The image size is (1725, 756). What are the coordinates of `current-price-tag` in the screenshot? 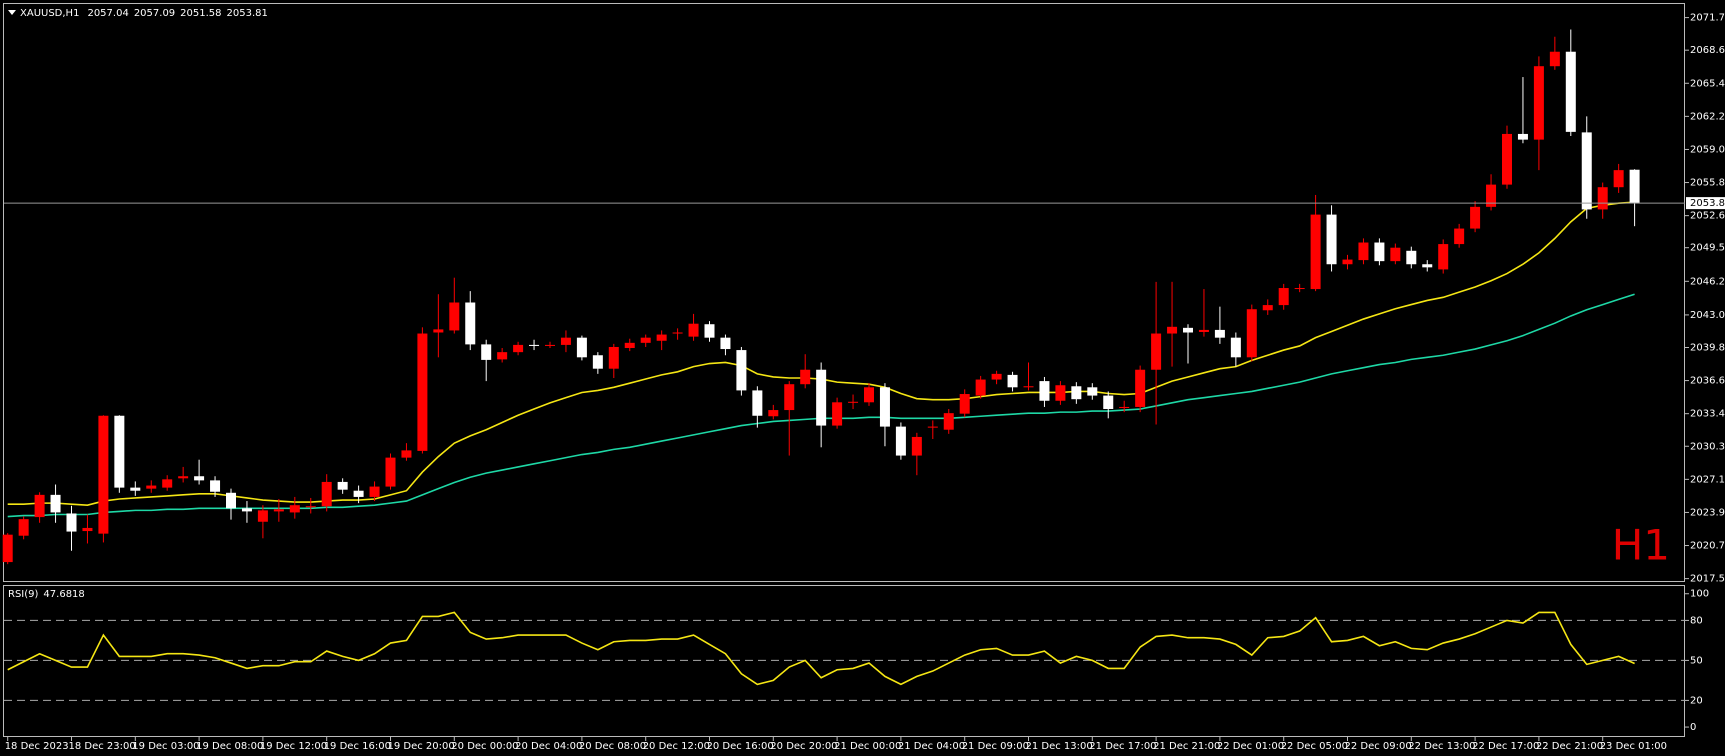 It's located at (1705, 203).